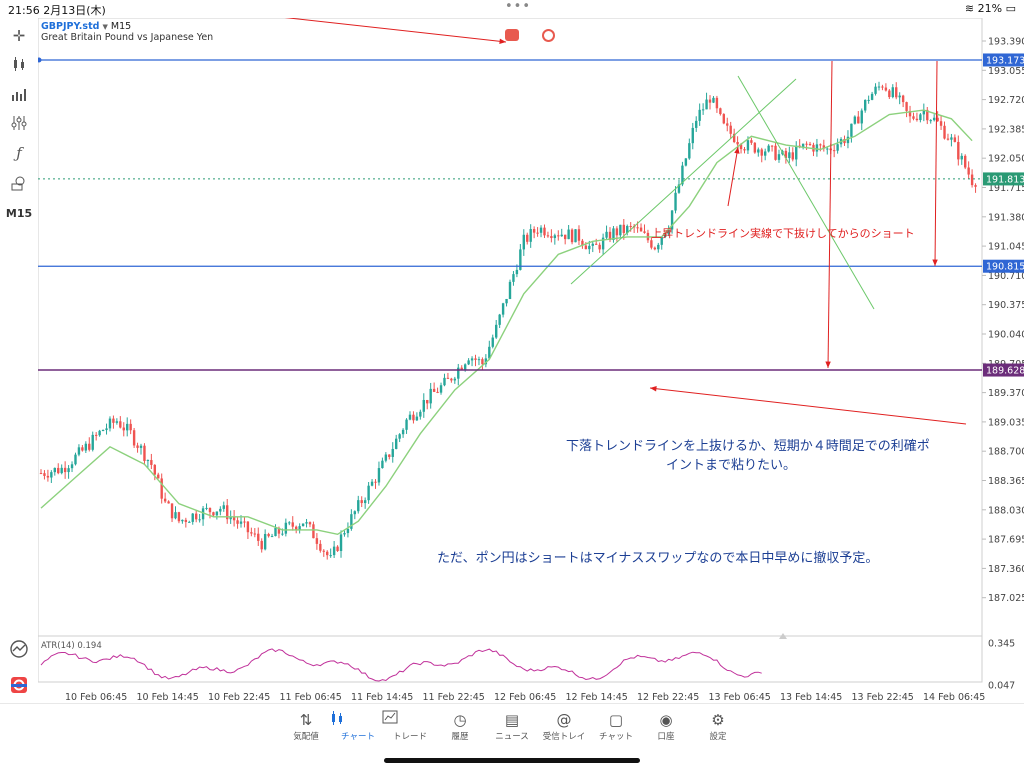 Image resolution: width=1024 pixels, height=769 pixels. Describe the element at coordinates (510, 659) in the screenshot. I see `indicator-frame` at that location.